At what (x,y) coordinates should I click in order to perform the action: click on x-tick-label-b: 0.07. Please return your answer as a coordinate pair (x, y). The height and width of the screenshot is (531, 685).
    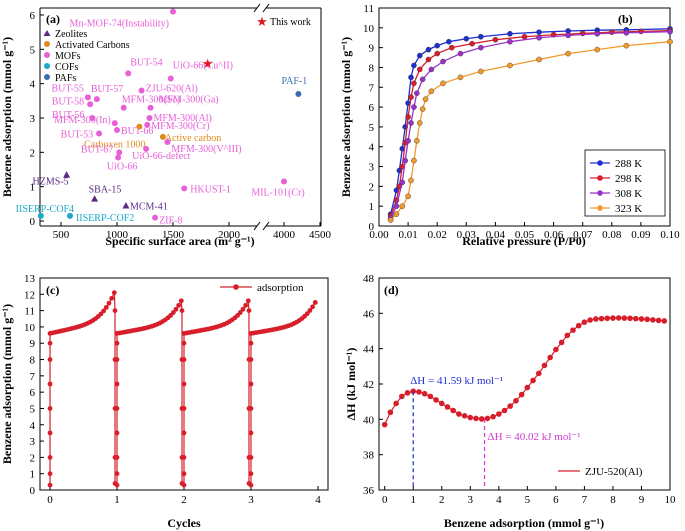
    Looking at the image, I should click on (583, 235).